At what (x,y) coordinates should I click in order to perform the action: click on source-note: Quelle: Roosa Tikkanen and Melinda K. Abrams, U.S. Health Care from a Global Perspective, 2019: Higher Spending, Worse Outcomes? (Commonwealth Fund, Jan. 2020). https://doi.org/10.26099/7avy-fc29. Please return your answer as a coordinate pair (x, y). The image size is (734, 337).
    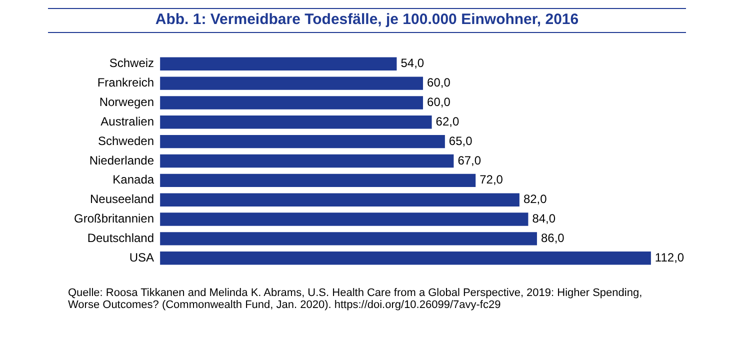
    Looking at the image, I should click on (356, 299).